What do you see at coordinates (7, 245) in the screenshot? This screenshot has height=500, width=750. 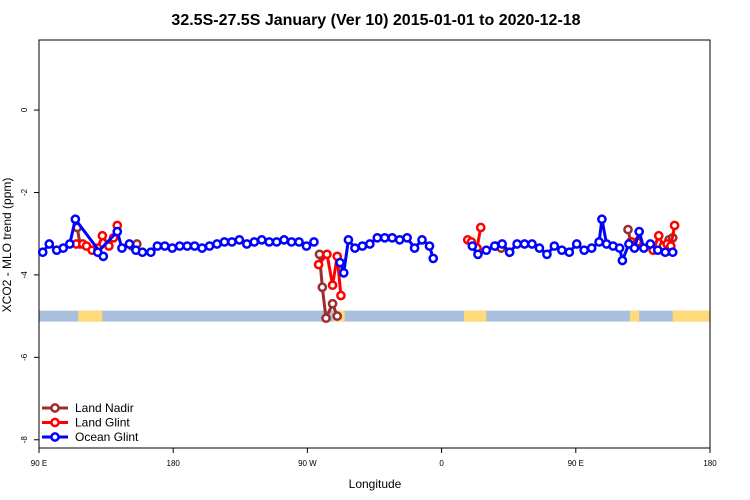 I see `y-axis-label: XCO2 - MLO trend (ppm)` at bounding box center [7, 245].